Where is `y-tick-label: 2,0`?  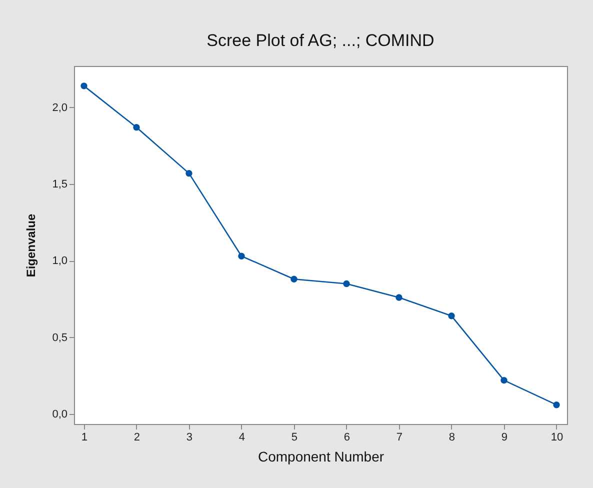 y-tick-label: 2,0 is located at coordinates (60, 108).